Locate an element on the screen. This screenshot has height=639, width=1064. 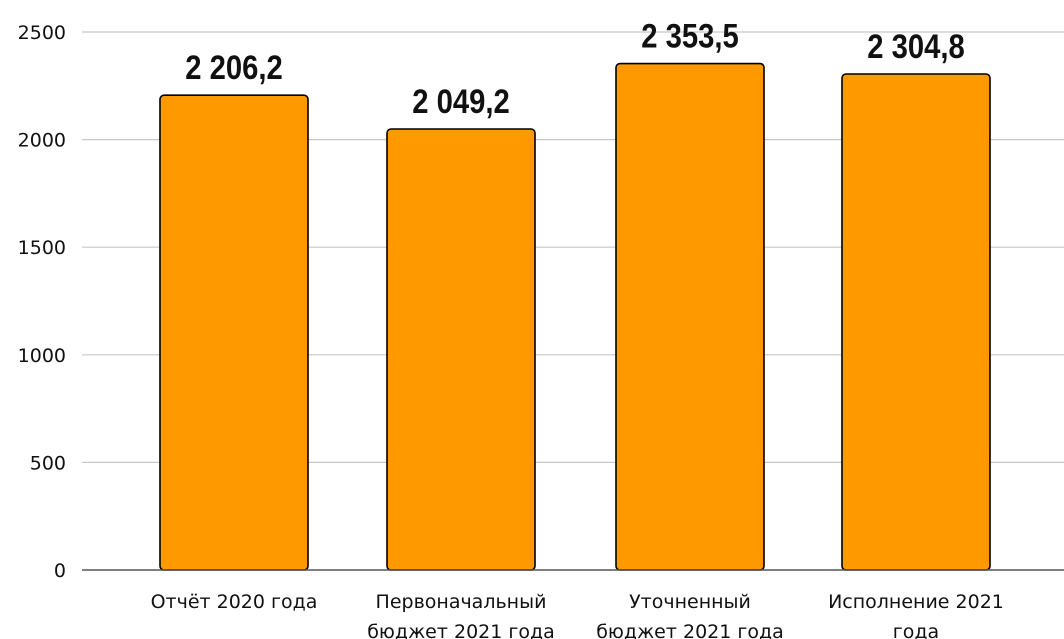
y-tick-label: 2000 is located at coordinates (42, 141).